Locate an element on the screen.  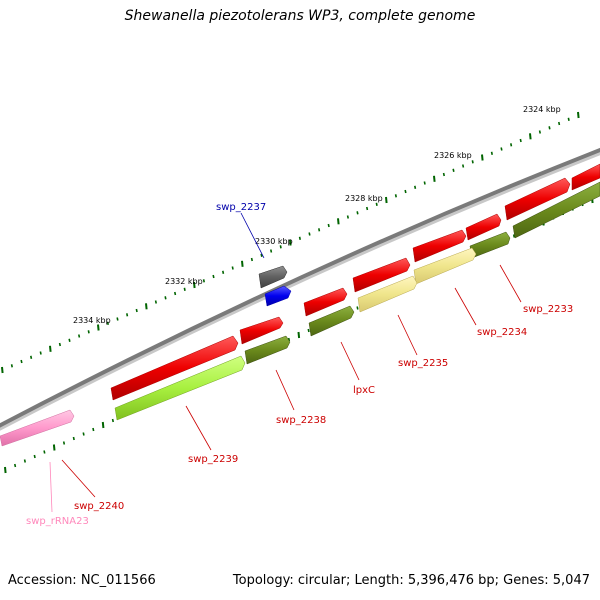
gene-gray-feature is located at coordinates (273, 277).